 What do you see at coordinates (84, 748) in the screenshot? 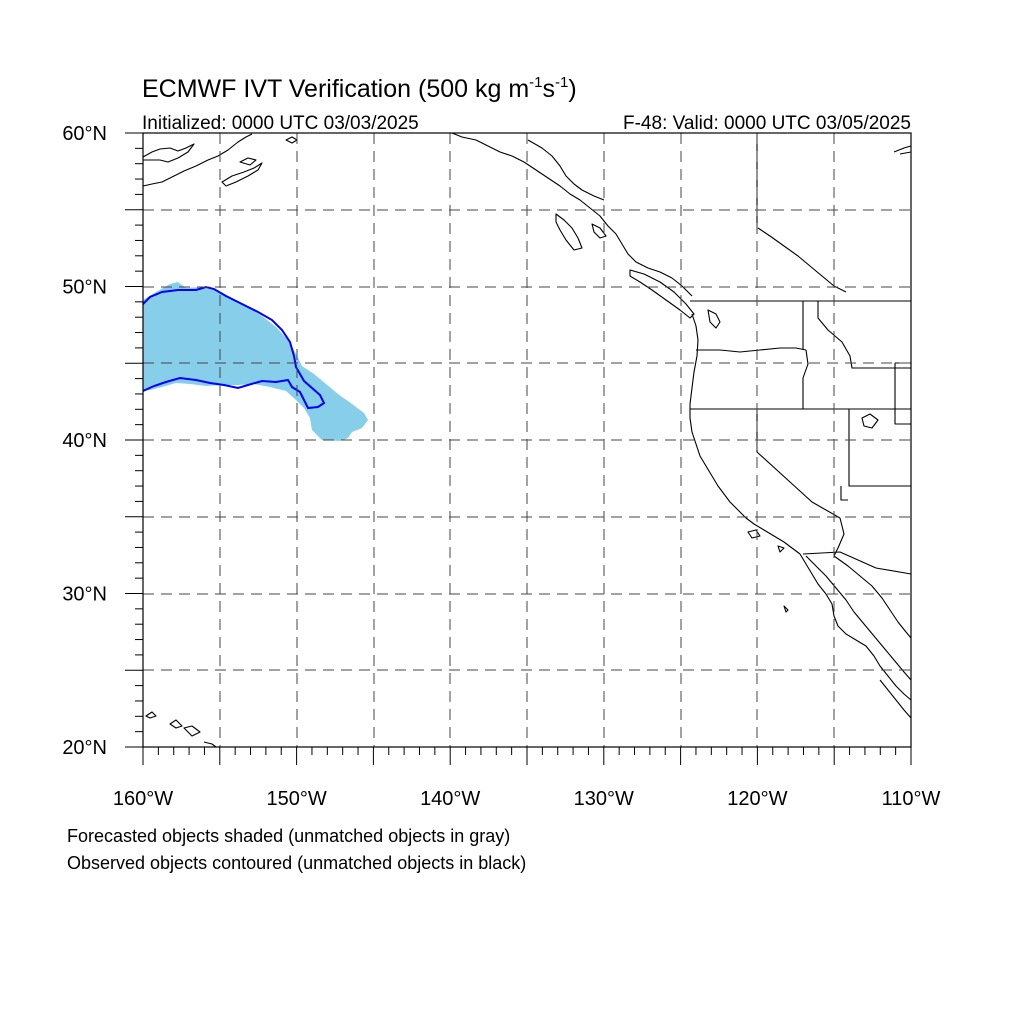
I see `lat-label: 20°N` at bounding box center [84, 748].